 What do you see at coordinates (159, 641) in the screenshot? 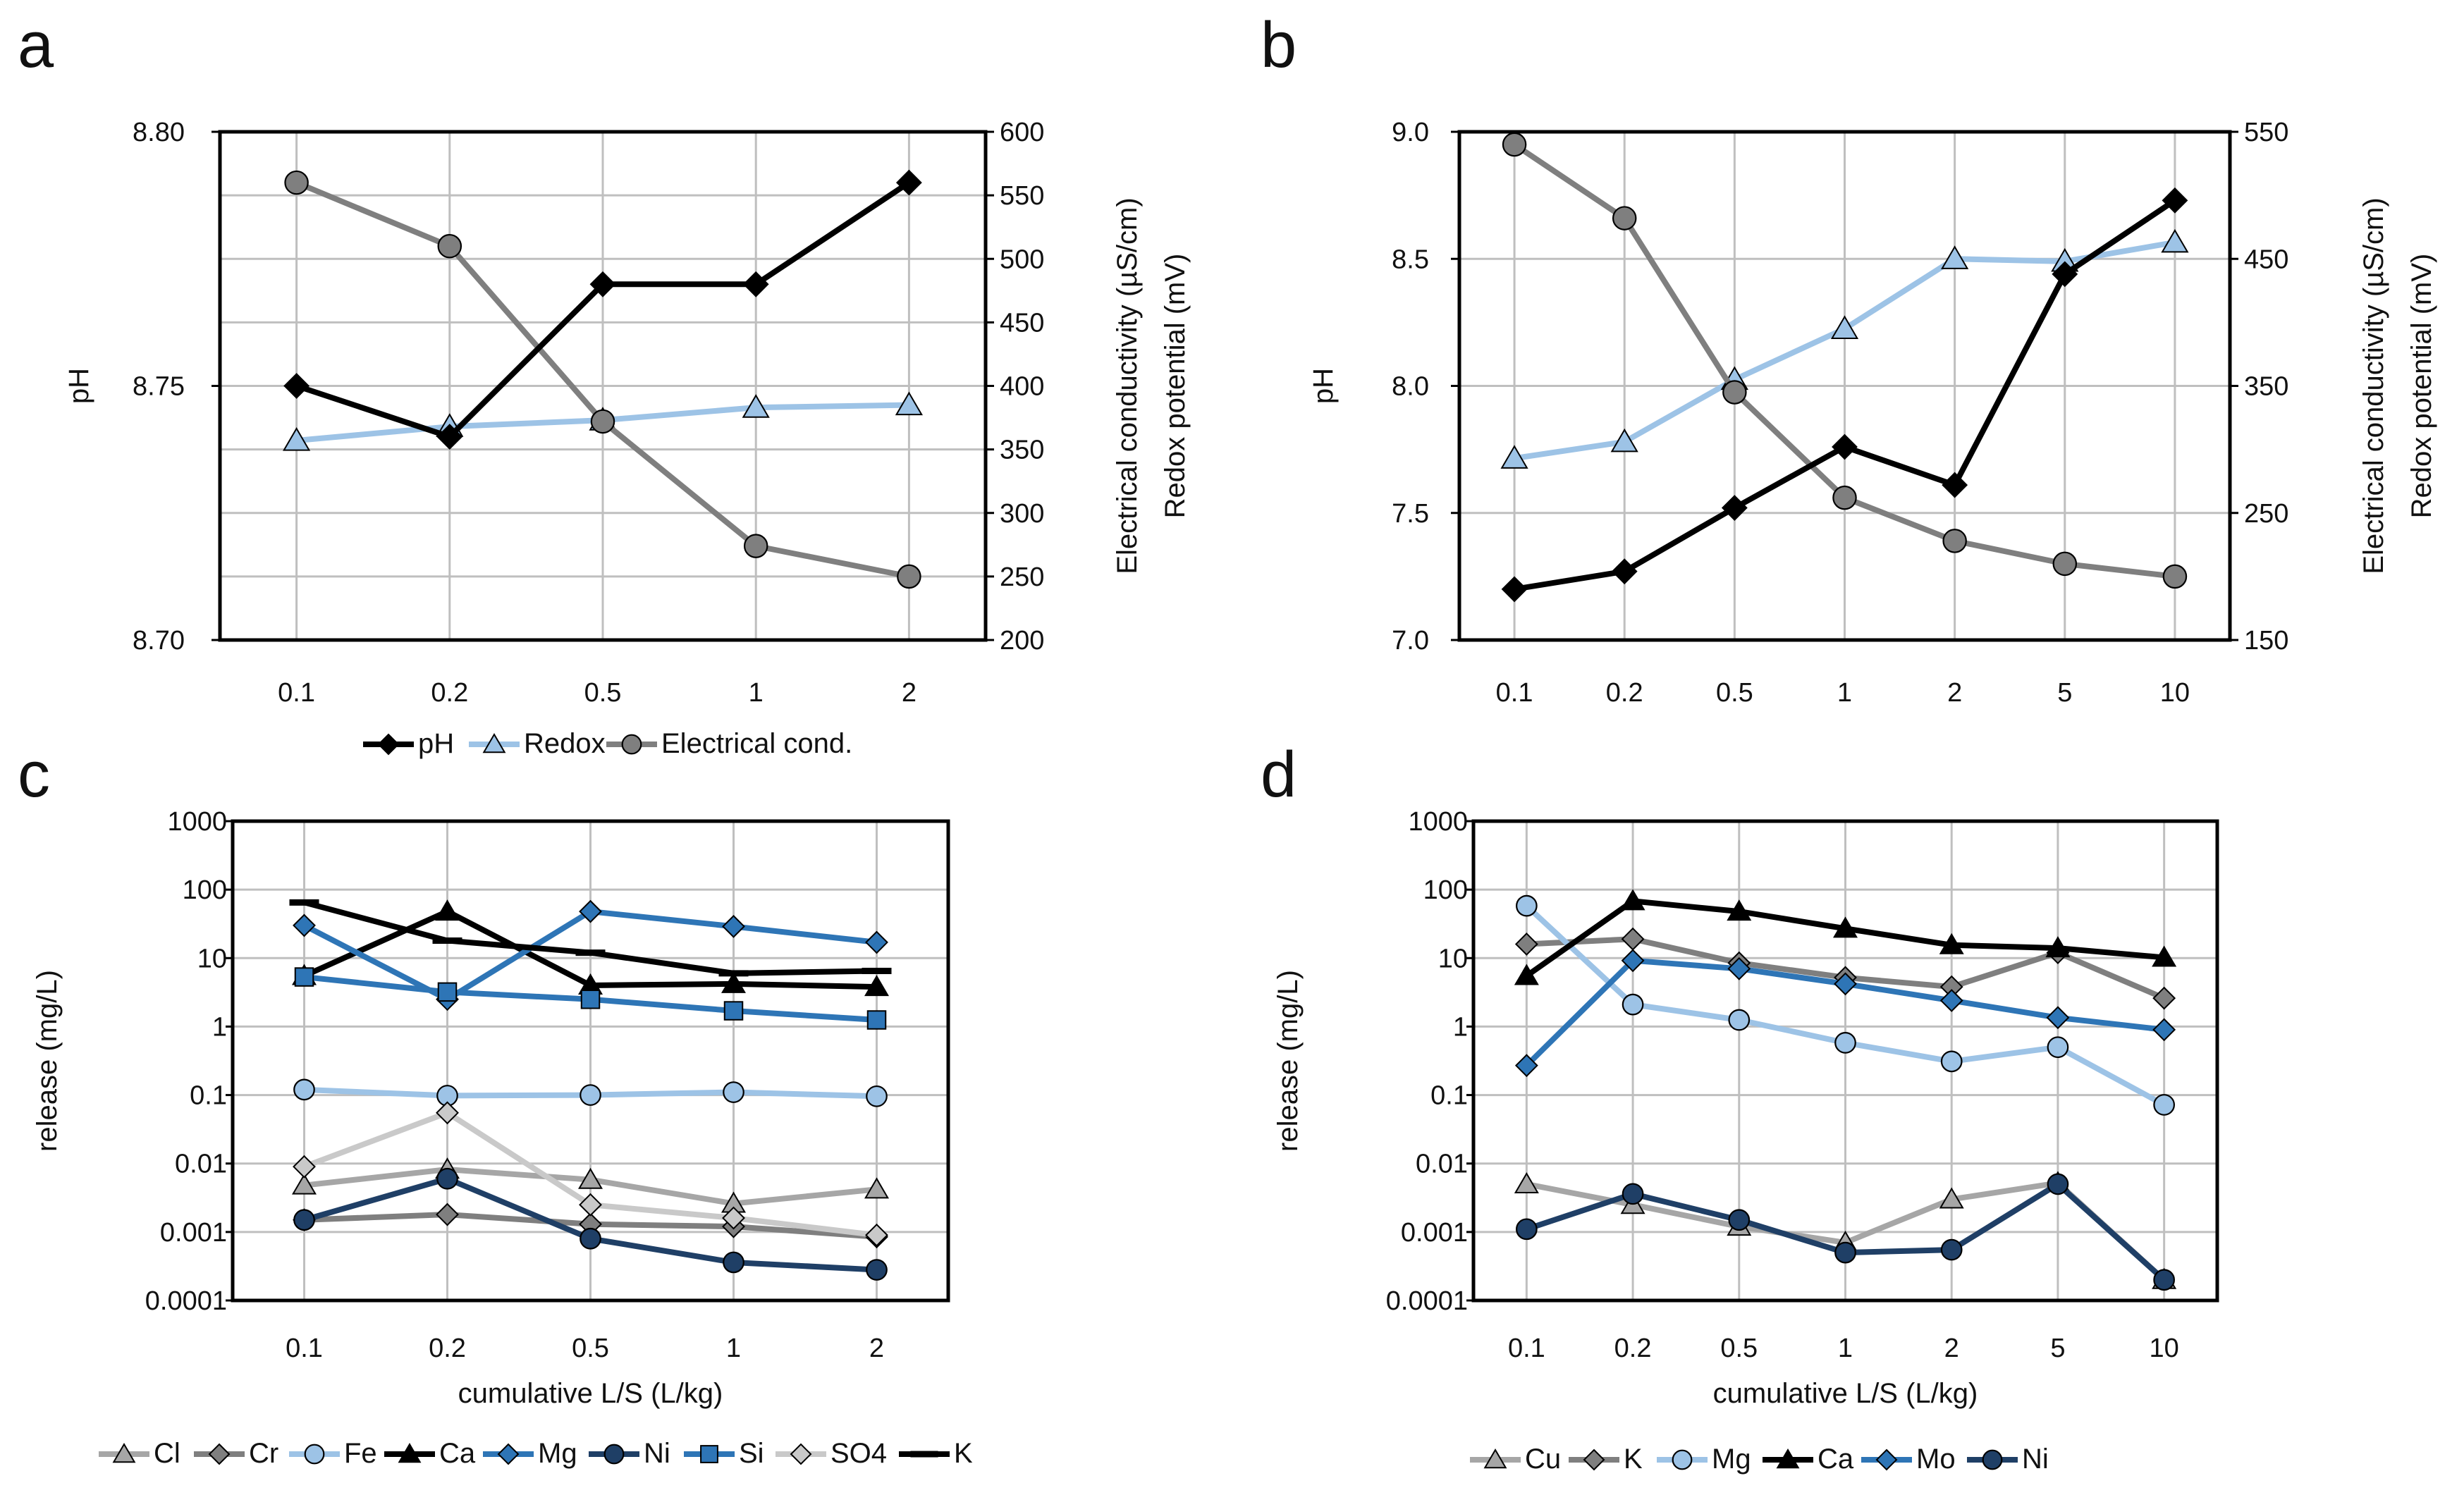
I see `y-left-tick-label: 8.70` at bounding box center [159, 641].